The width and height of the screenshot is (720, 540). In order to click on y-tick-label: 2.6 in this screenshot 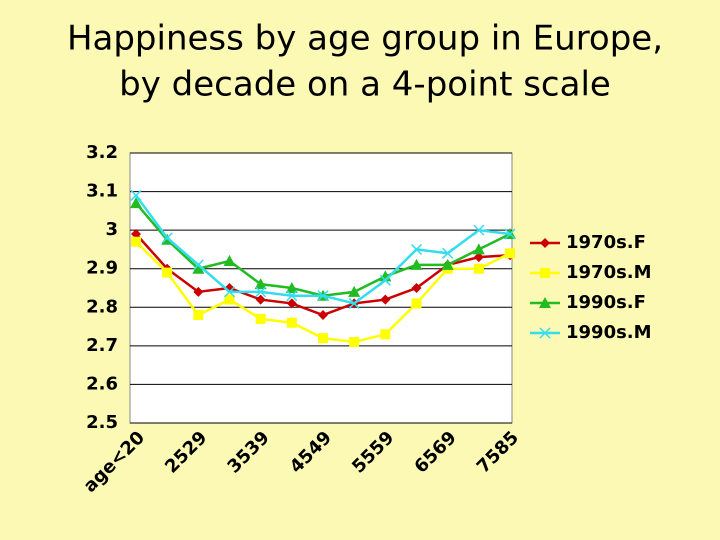, I will do `click(102, 383)`.